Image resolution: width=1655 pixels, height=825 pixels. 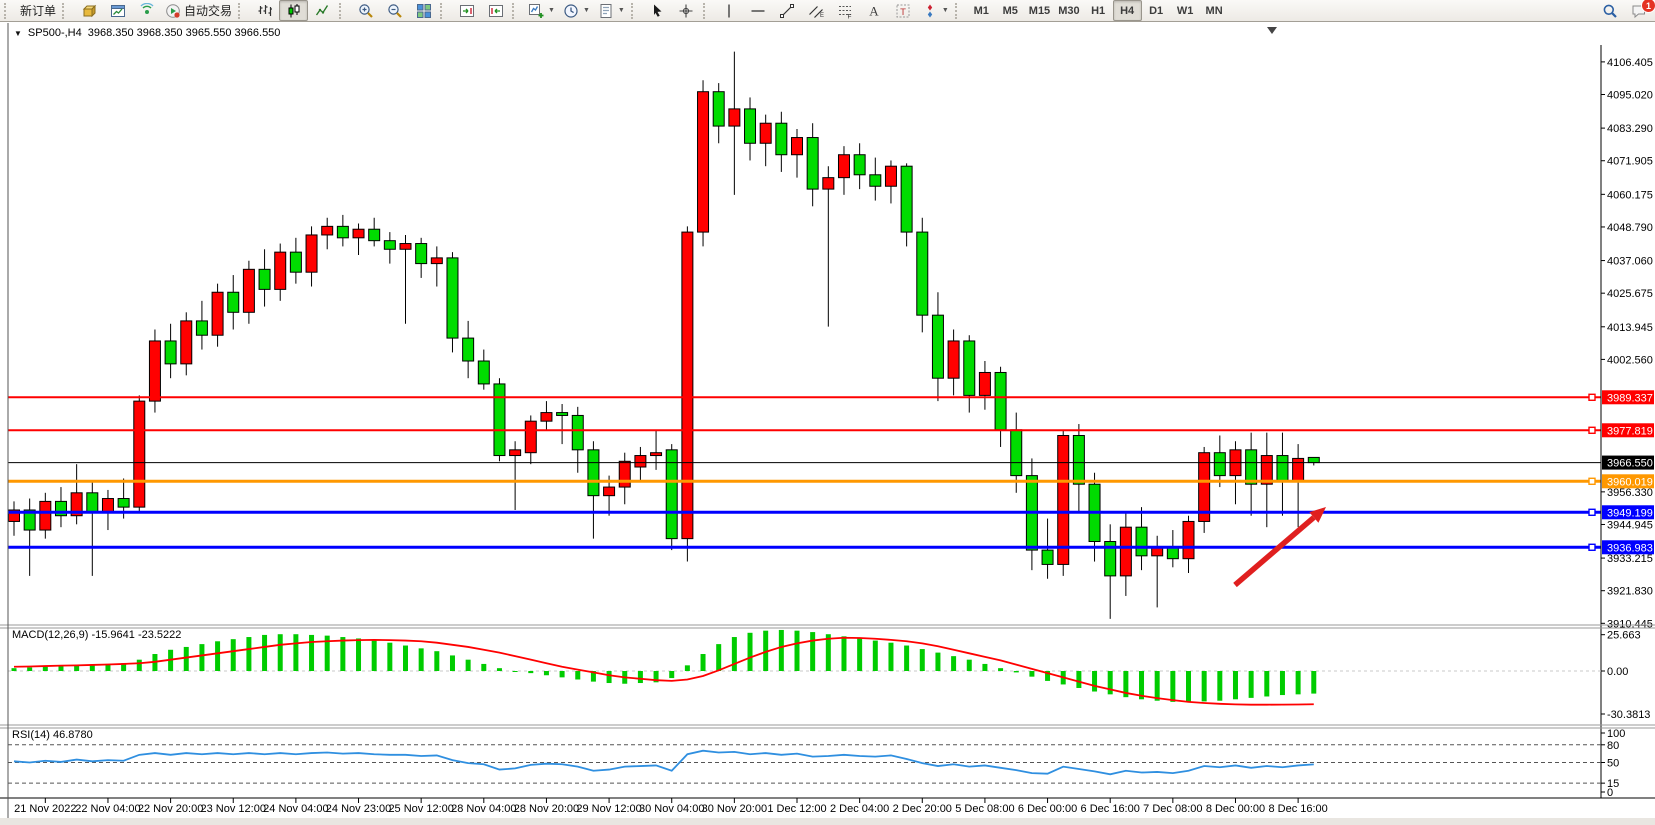 I want to click on svg-text: 7 Dec 08:00, so click(x=1172, y=809).